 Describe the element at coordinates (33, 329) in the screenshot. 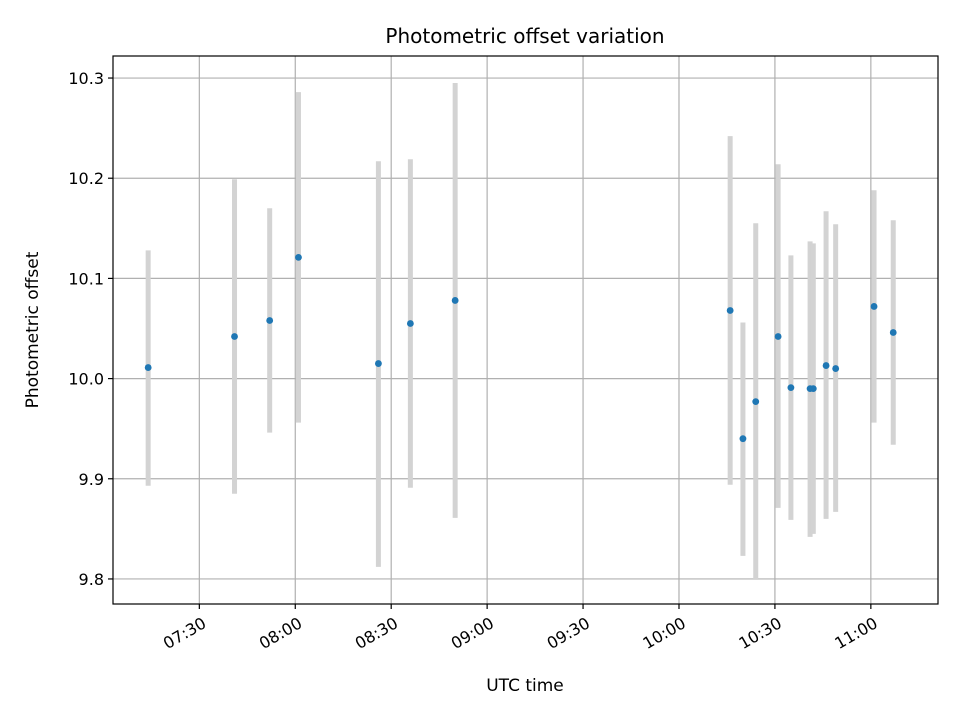

I see `y-axis-label: Photometric offset` at that location.